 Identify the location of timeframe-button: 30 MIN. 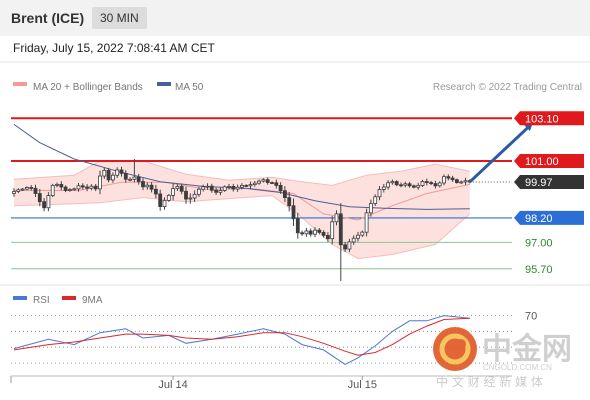
(119, 18).